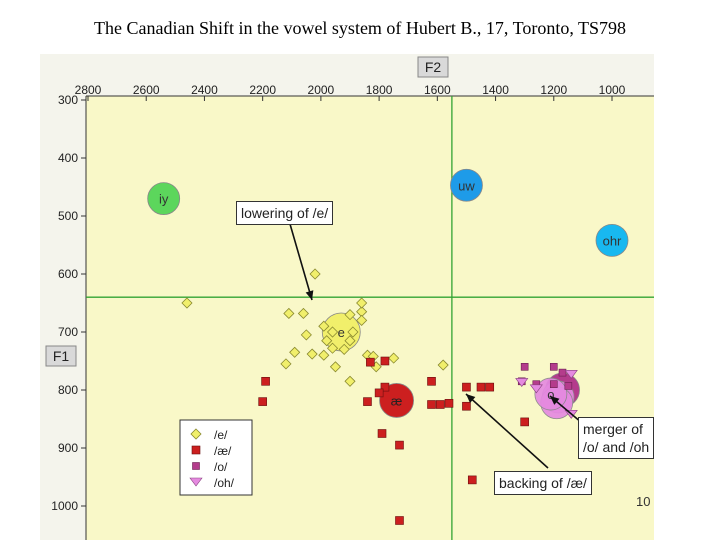 The image size is (720, 540). I want to click on mean-circle-oh, so click(551, 394).